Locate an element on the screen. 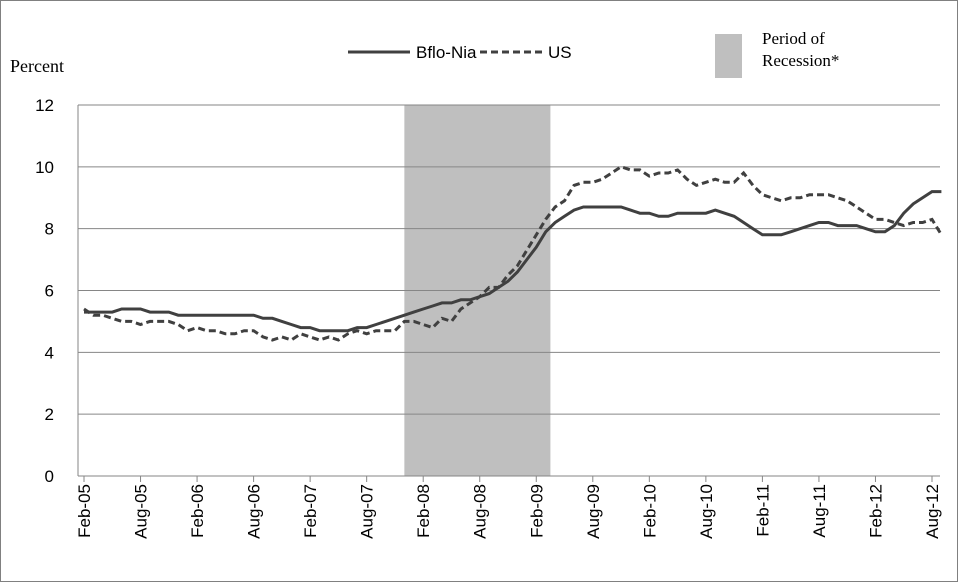 This screenshot has width=958, height=582. y-axis-label: Percent is located at coordinates (37, 66).